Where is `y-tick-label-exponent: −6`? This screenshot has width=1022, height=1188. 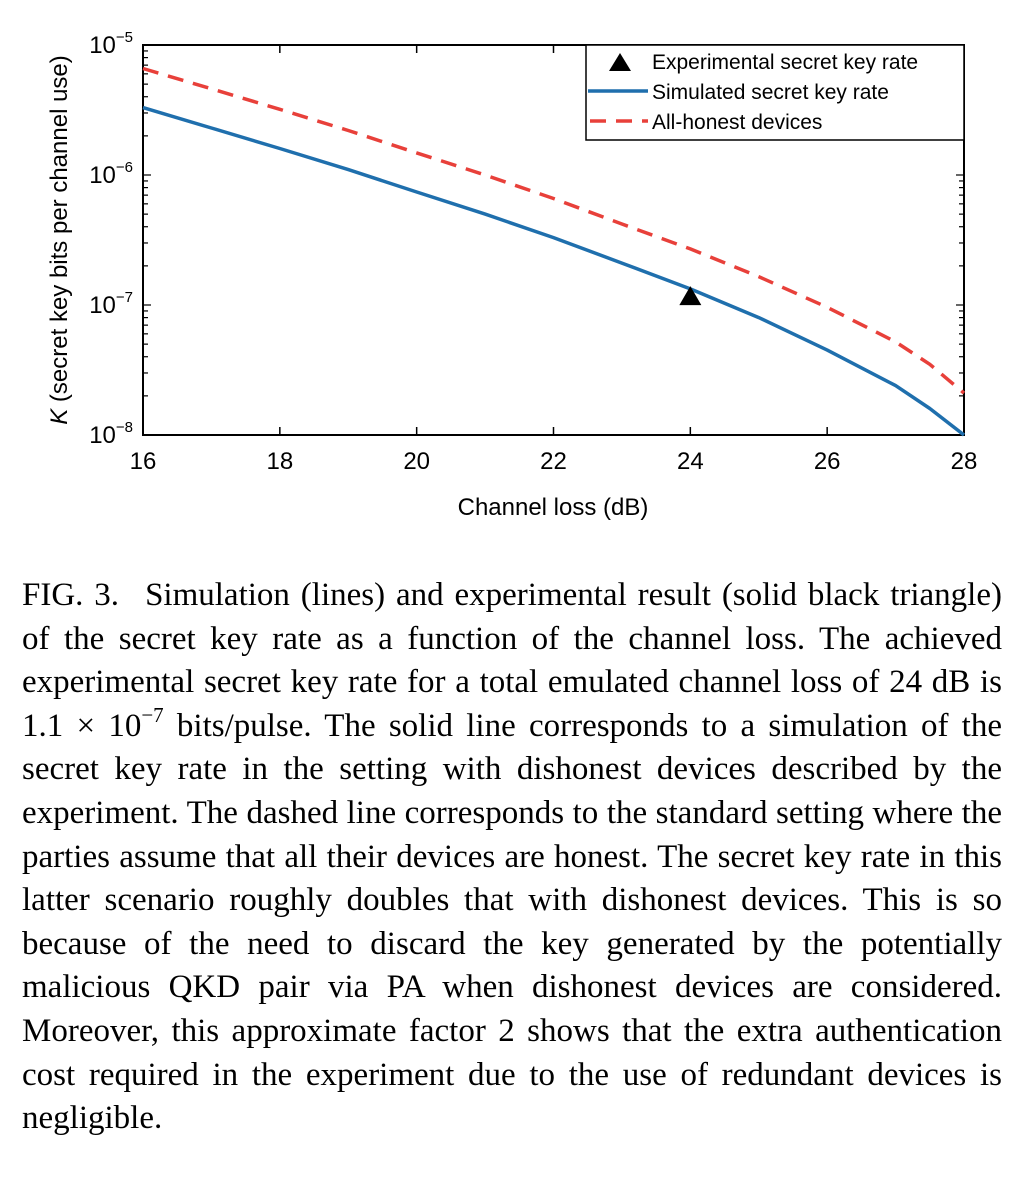 y-tick-label-exponent: −6 is located at coordinates (124, 167).